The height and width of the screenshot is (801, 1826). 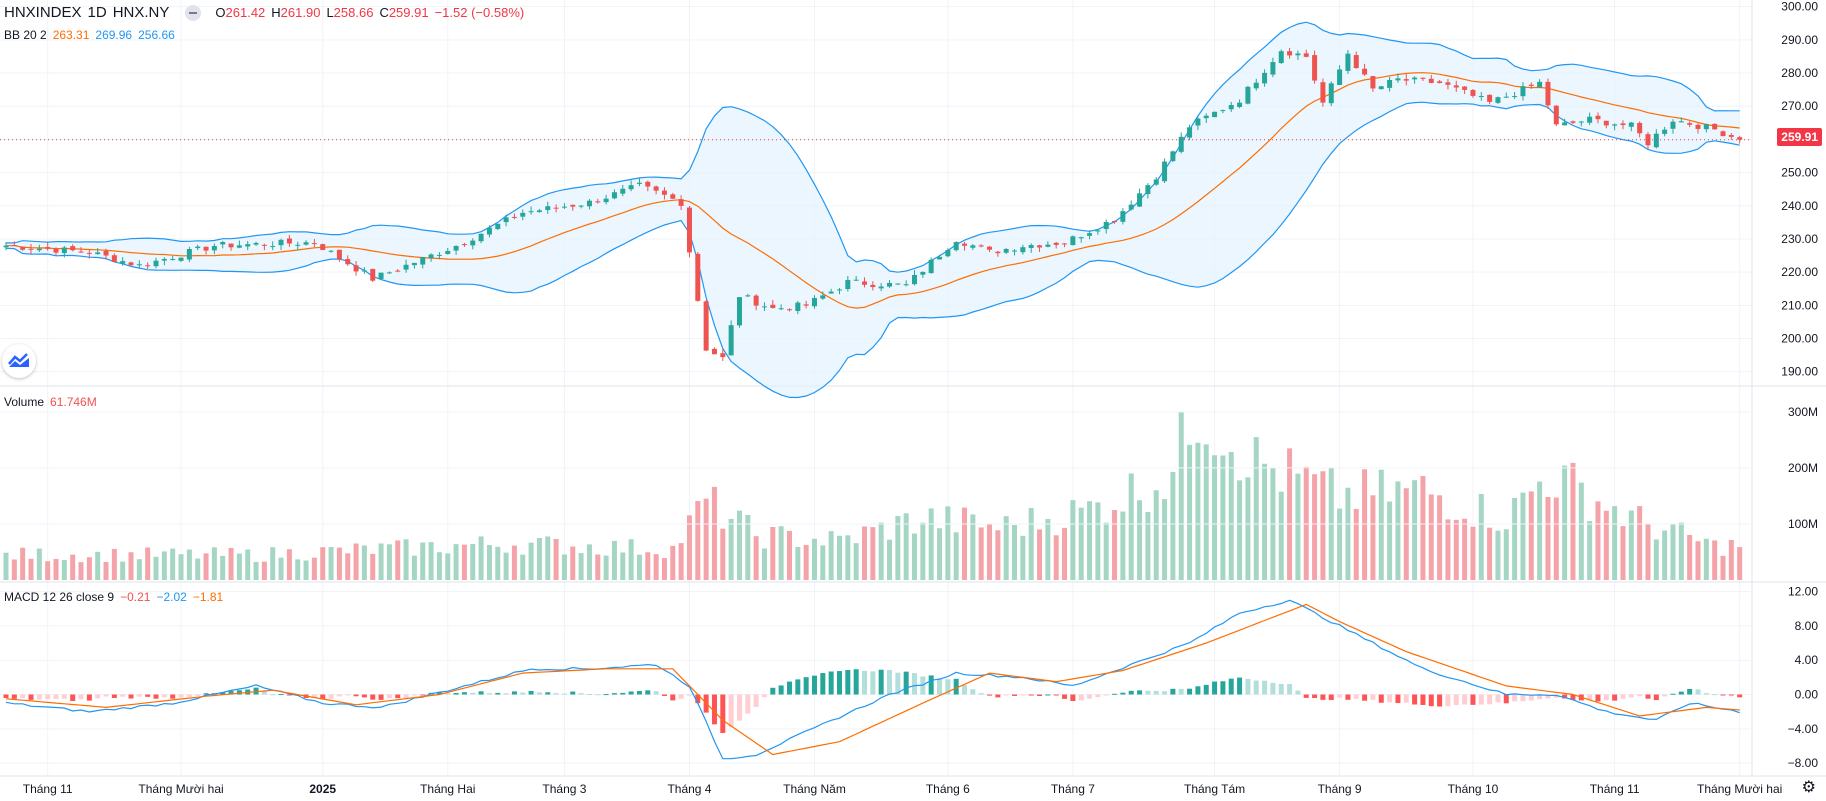 What do you see at coordinates (71, 35) in the screenshot?
I see `bb-basis-value: 263.31` at bounding box center [71, 35].